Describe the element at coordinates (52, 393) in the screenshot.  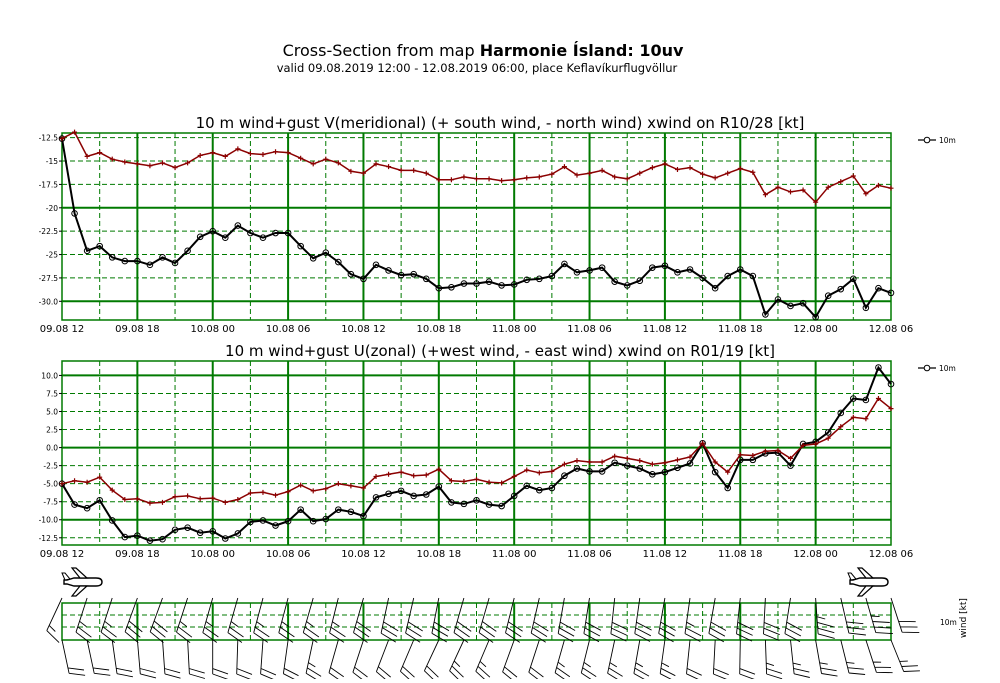
I see `y-tick-label: 7.5` at that location.